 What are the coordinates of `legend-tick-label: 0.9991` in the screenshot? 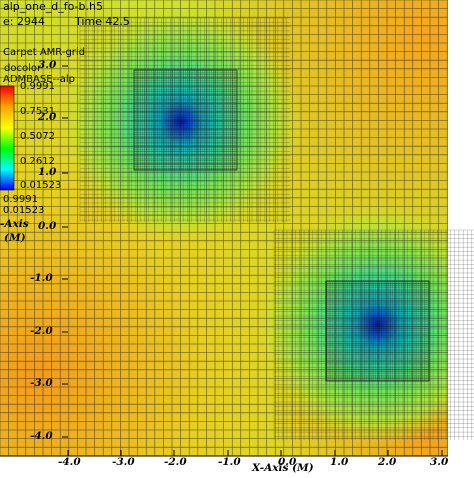 It's located at (37, 86).